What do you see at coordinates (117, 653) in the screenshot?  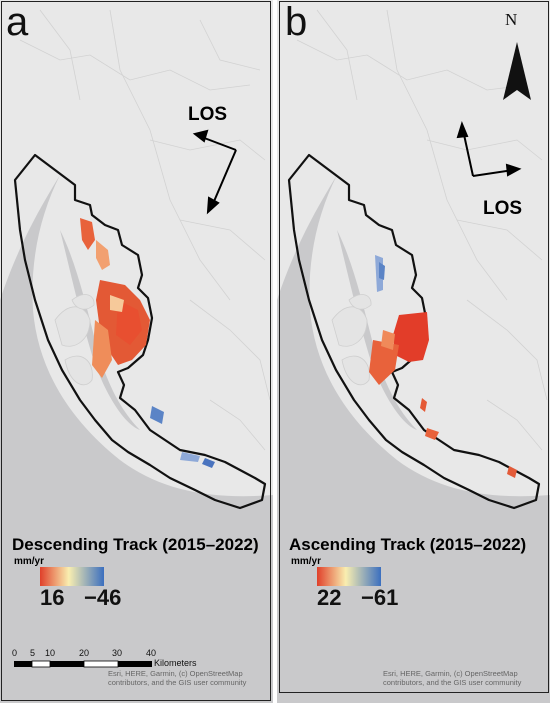 I see `scale-tick-label: 30` at bounding box center [117, 653].